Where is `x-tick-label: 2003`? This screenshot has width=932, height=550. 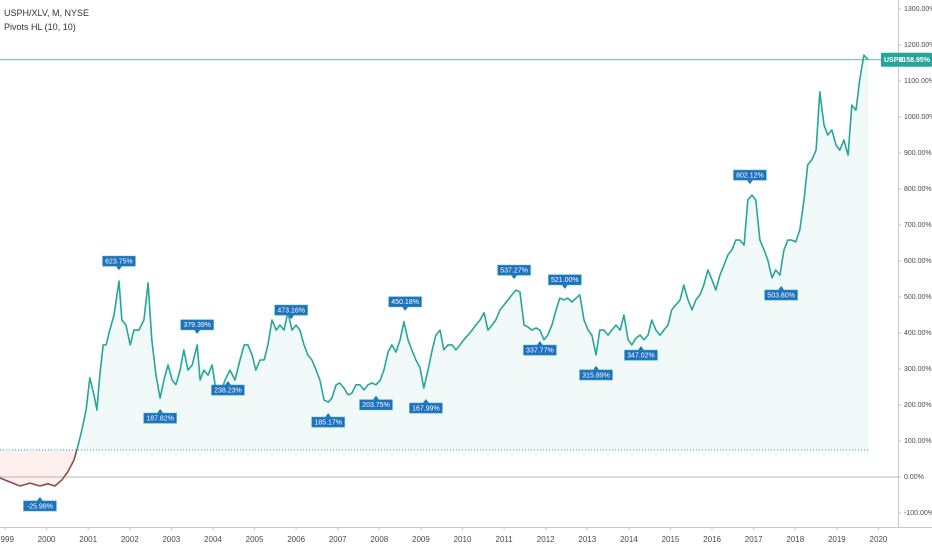
x-tick-label: 2003 is located at coordinates (171, 539).